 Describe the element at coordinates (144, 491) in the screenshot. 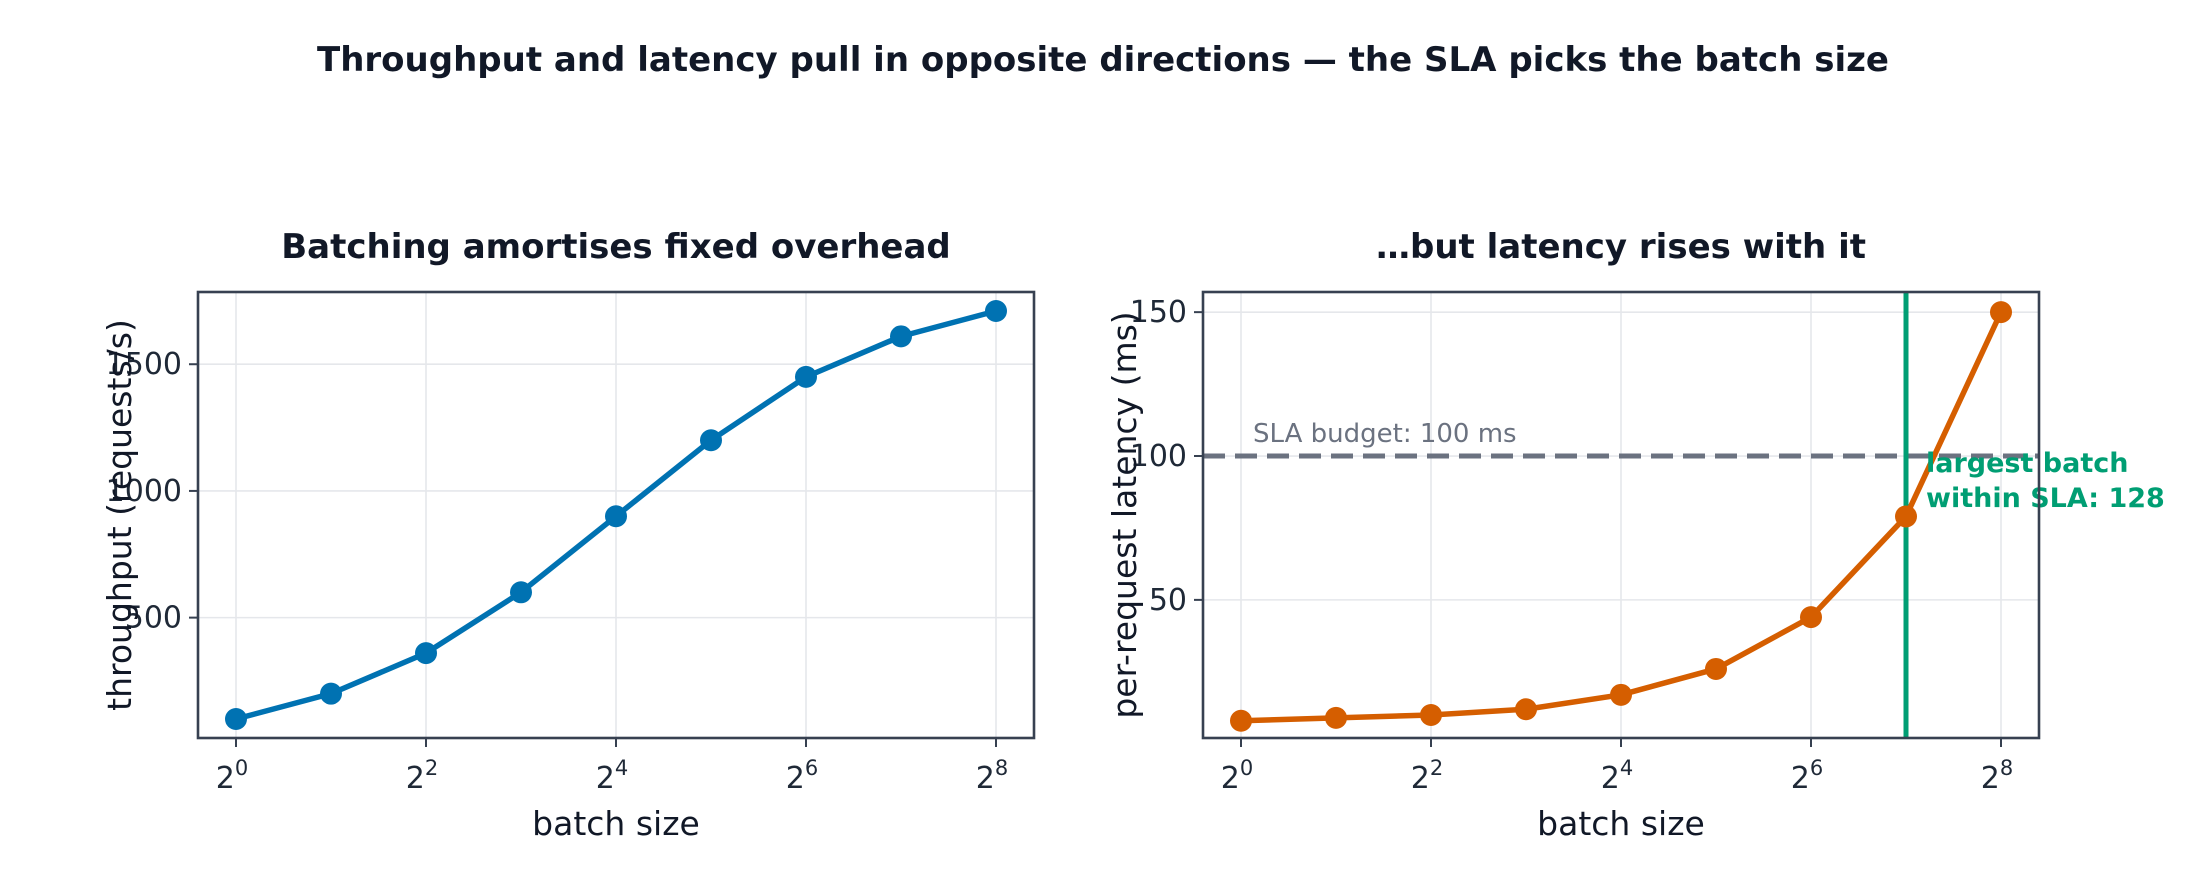

I see `y-tick-label: 1000` at that location.